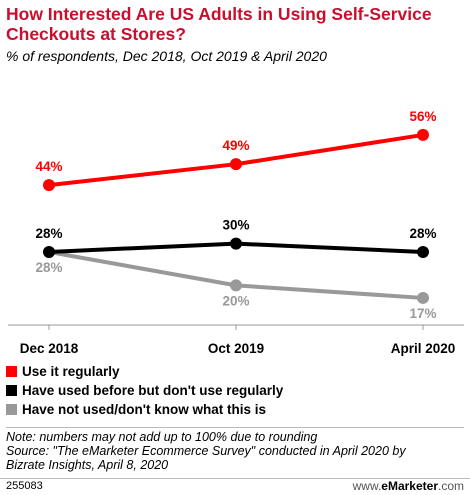 This screenshot has height=495, width=470. I want to click on legend-label: Have not used/don't know what this is, so click(144, 409).